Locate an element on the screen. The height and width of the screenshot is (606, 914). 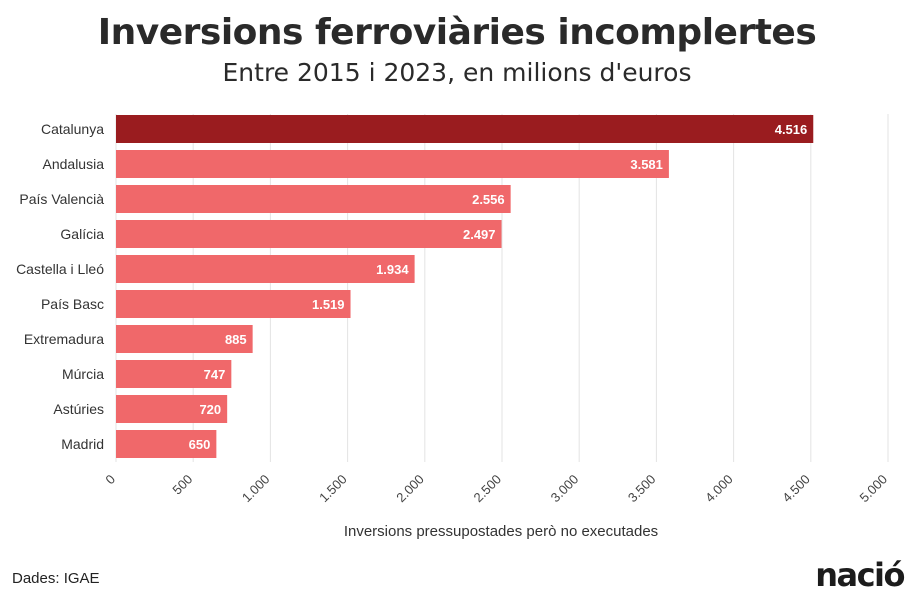
category-label: Andalusia is located at coordinates (74, 164).